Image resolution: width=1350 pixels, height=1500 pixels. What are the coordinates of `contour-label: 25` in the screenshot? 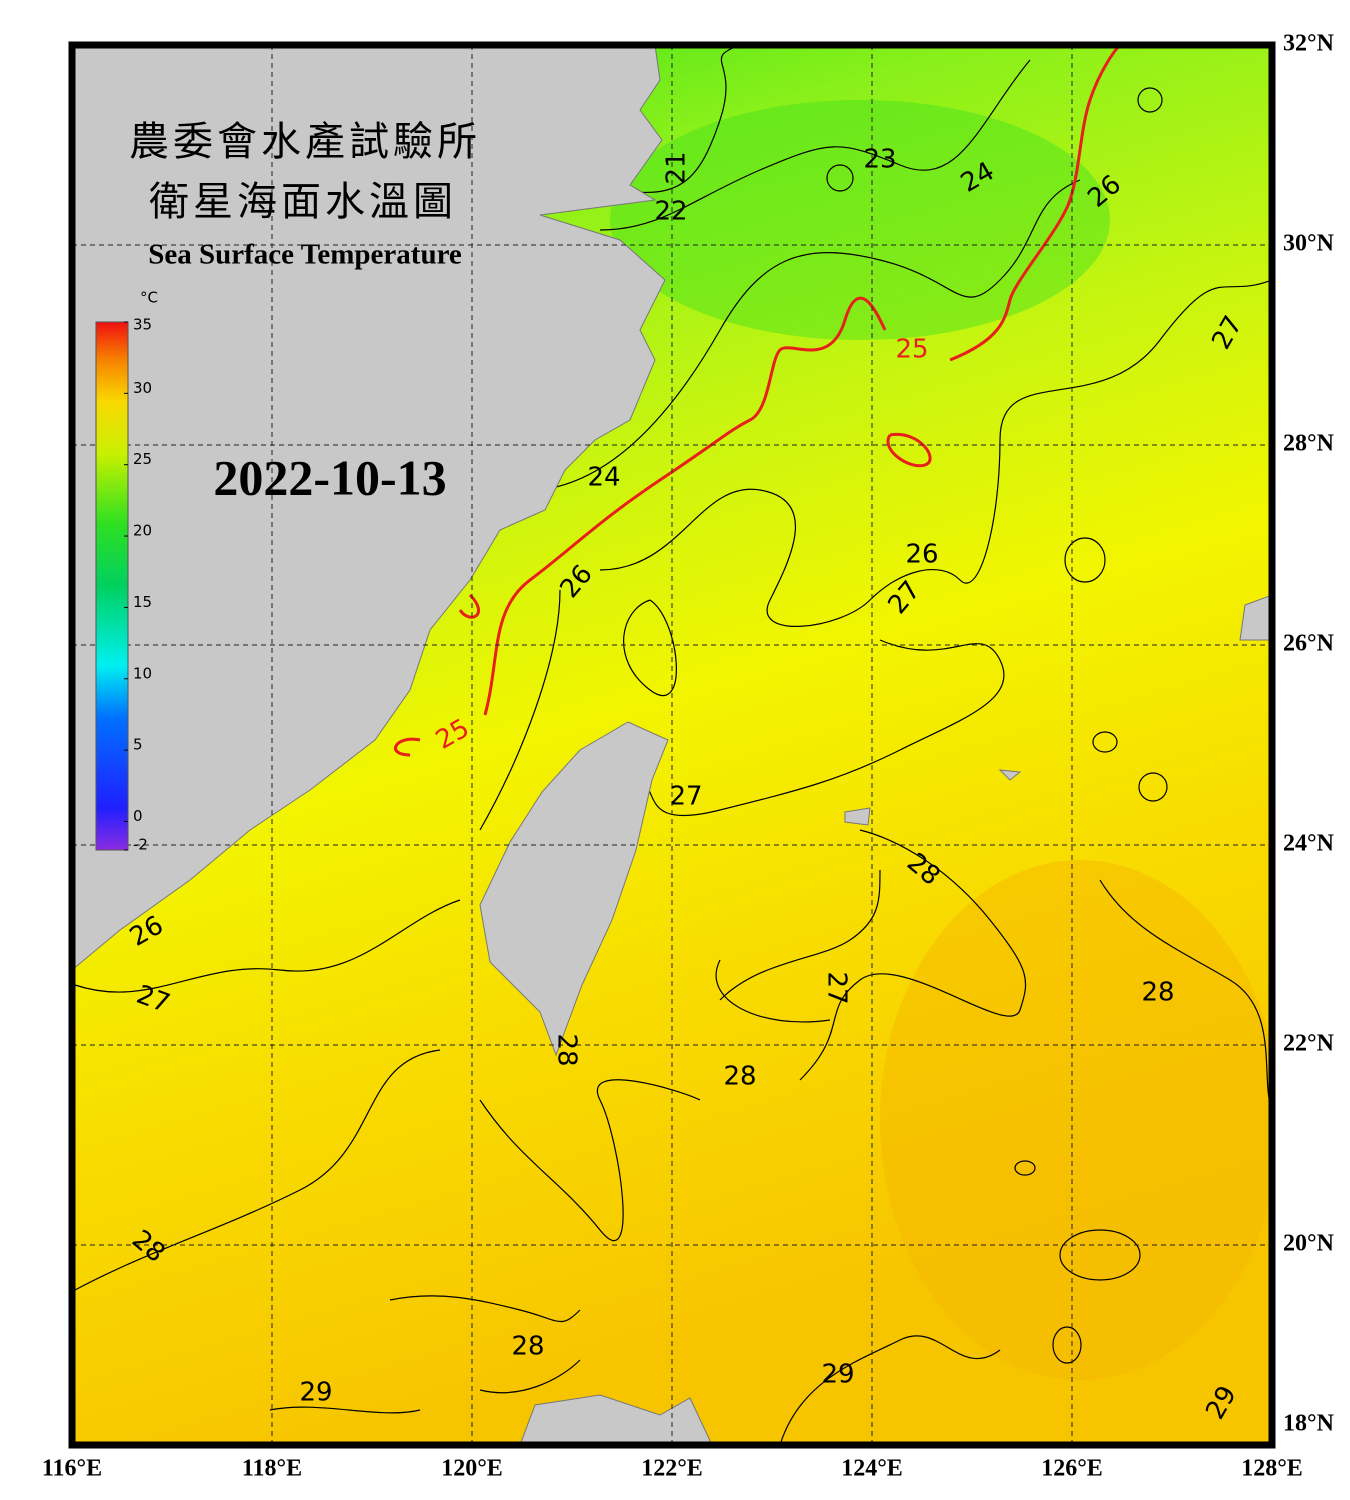 It's located at (911, 350).